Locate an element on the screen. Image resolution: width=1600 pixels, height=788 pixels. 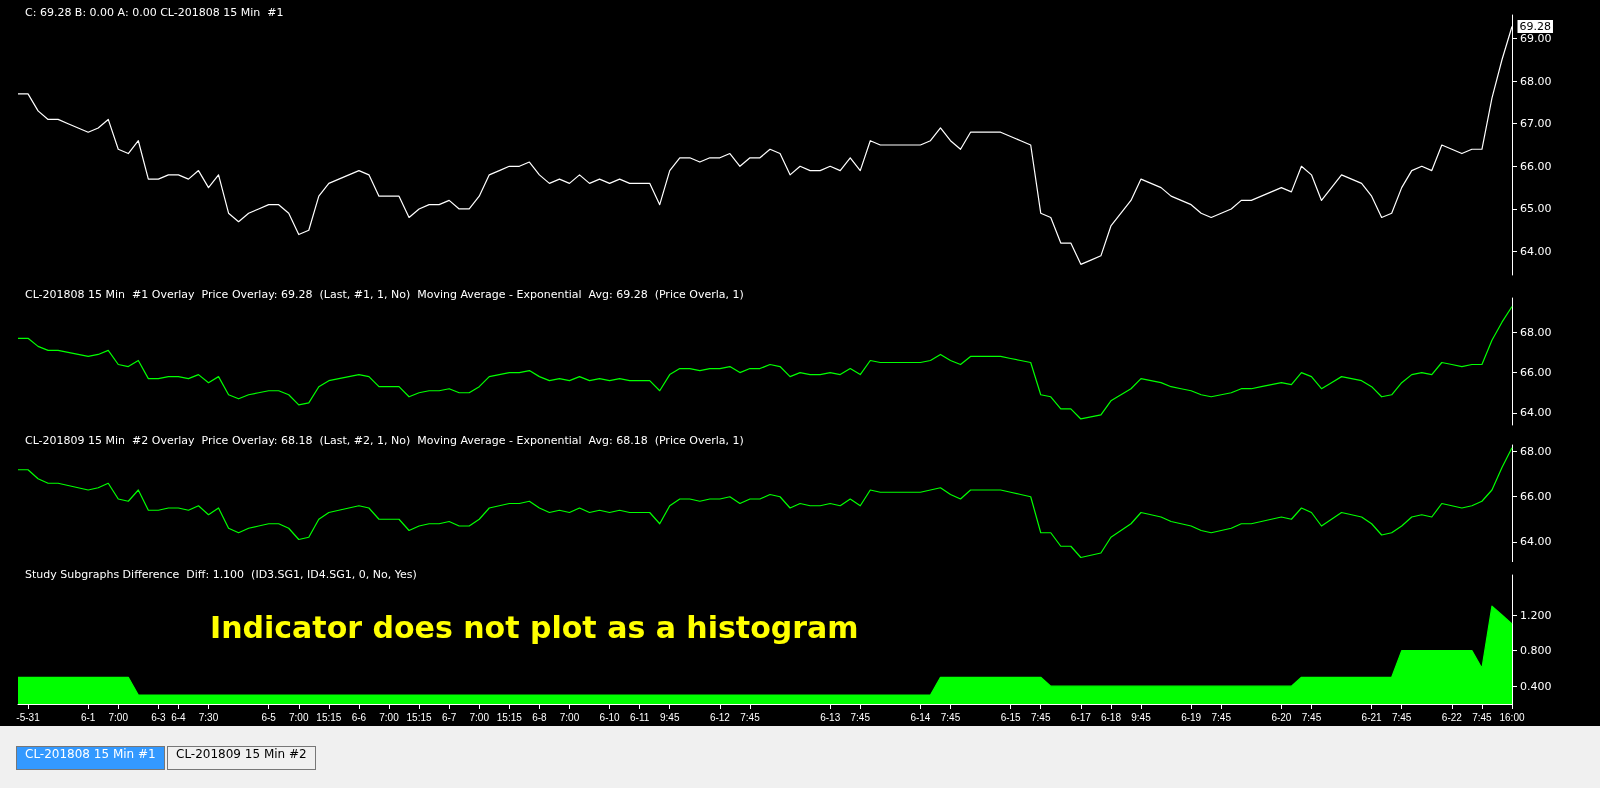
chart-title: C: 69.28 B: 0.00 A: 0.00 CL-201808 15 Min #1 is located at coordinates (154, 12).